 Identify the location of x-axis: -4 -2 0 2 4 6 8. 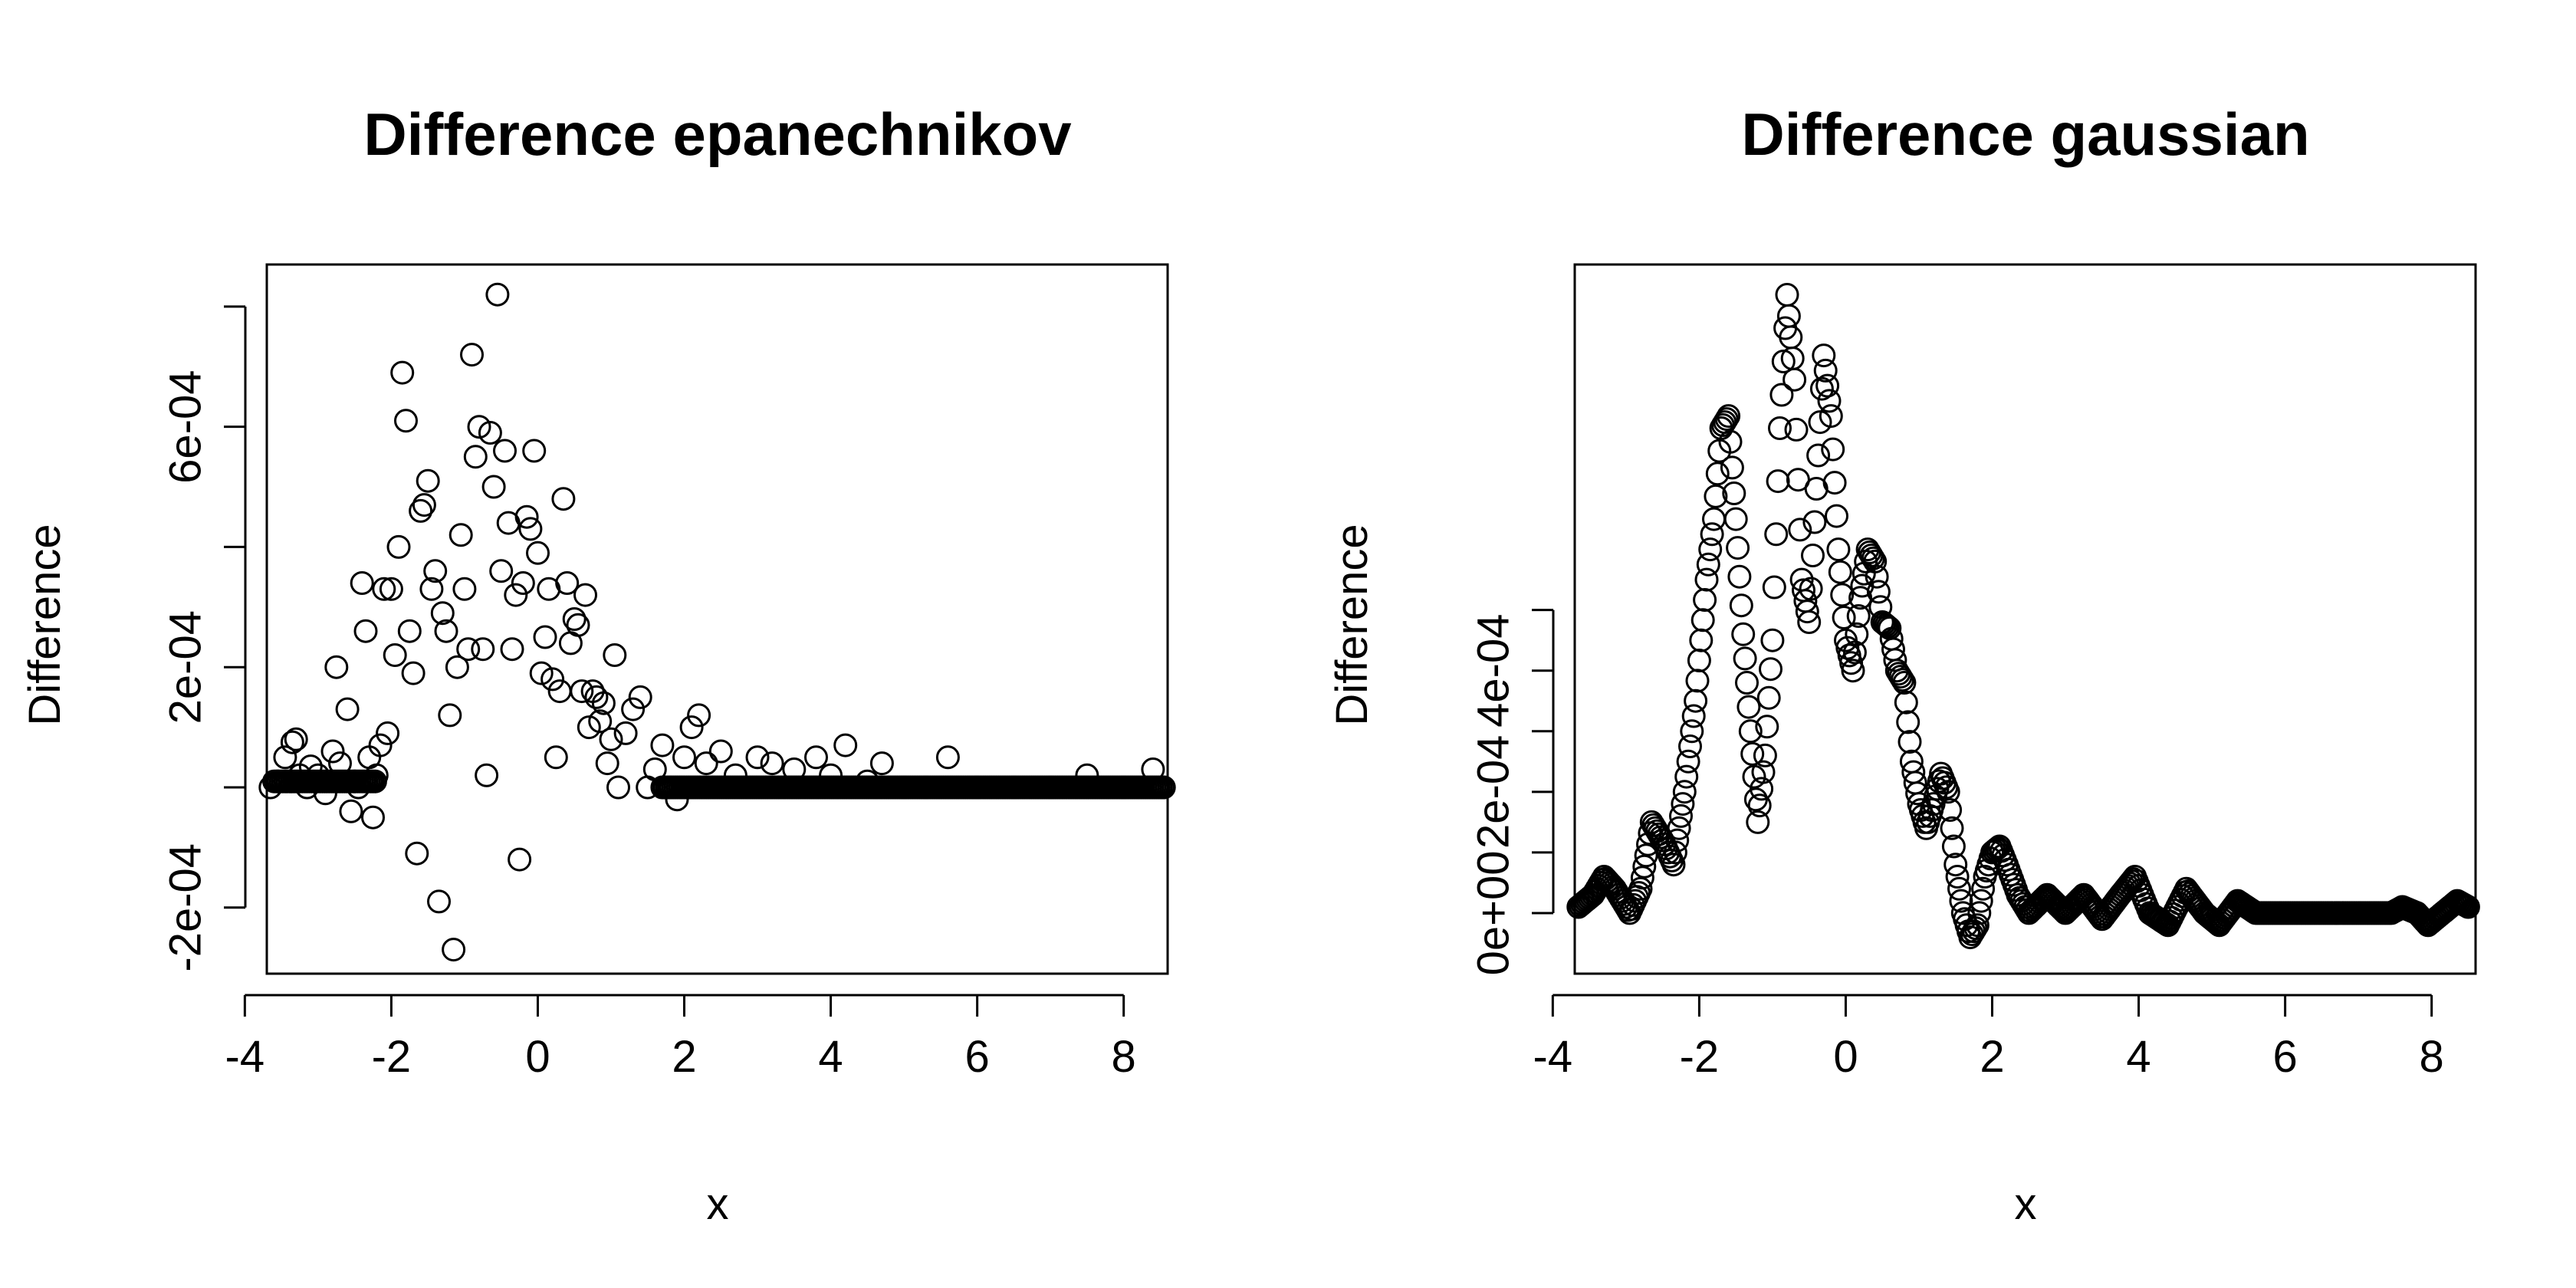
(680, 1038).